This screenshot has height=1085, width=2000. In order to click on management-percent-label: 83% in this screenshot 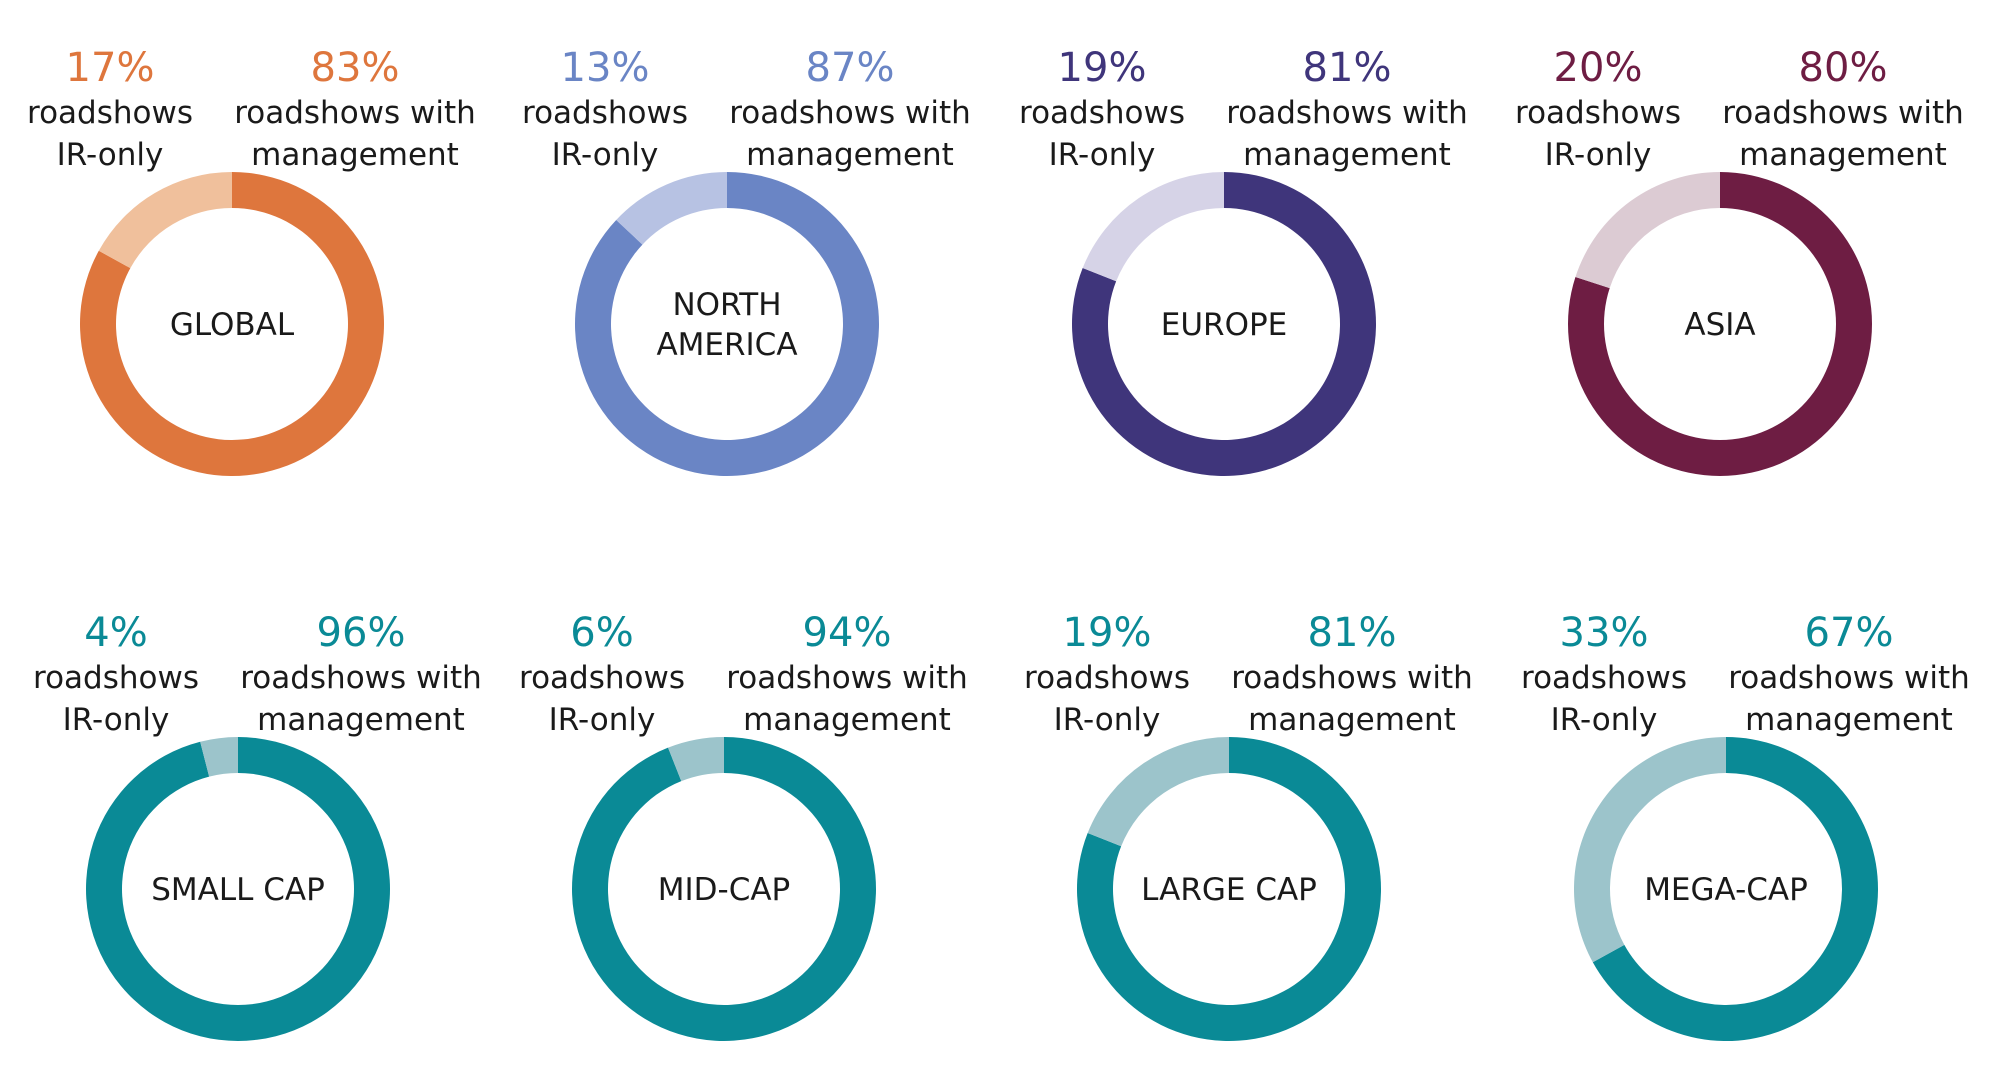, I will do `click(355, 68)`.